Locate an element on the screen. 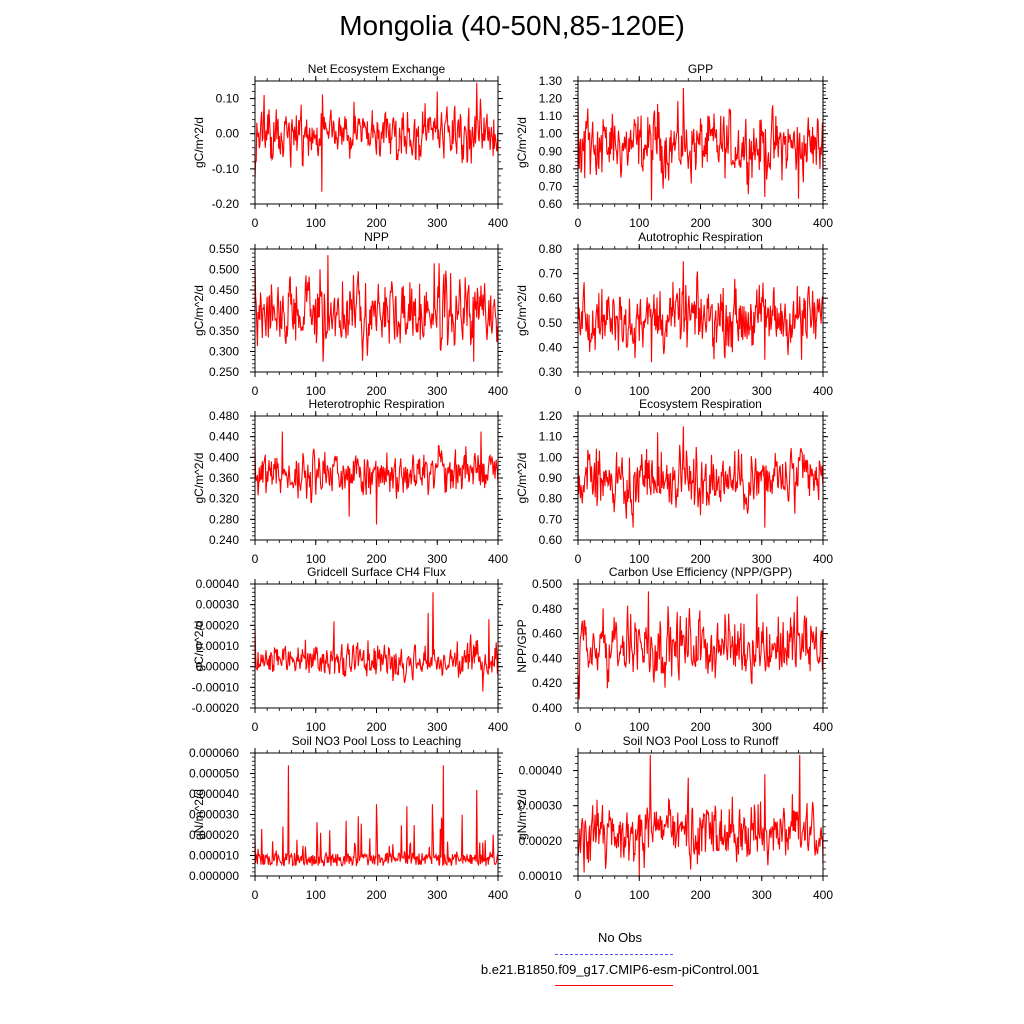 The image size is (1024, 1024). y-tick-label: 0.000010 is located at coordinates (214, 856).